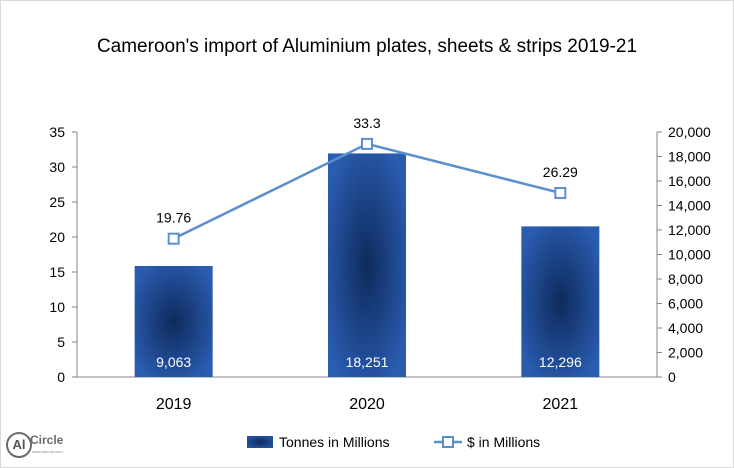 Image resolution: width=734 pixels, height=468 pixels. I want to click on bar-value-label: 12,296, so click(560, 362).